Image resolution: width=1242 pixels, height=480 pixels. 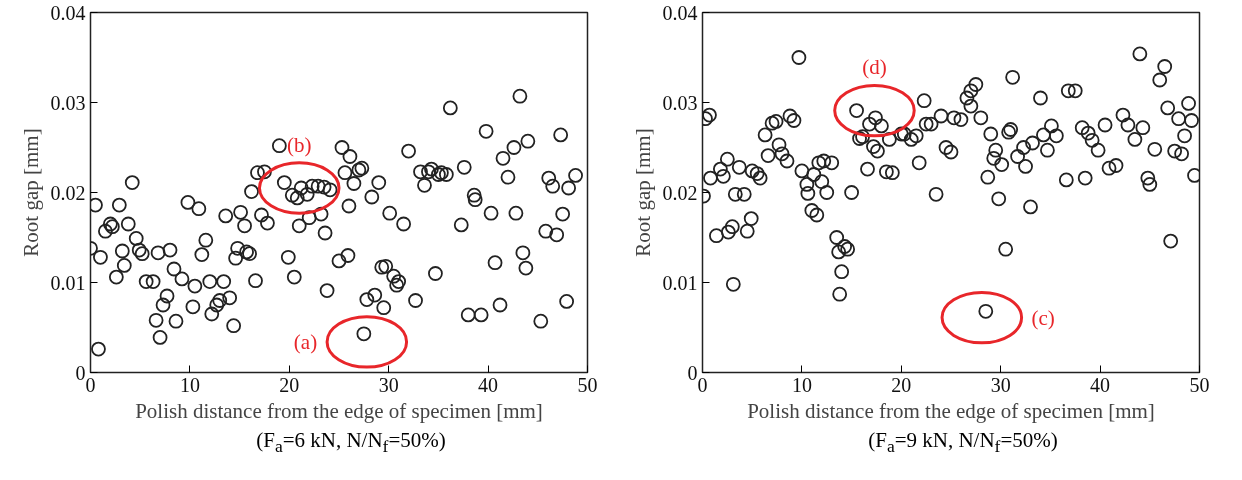 I want to click on annotation: (d), so click(x=874, y=67).